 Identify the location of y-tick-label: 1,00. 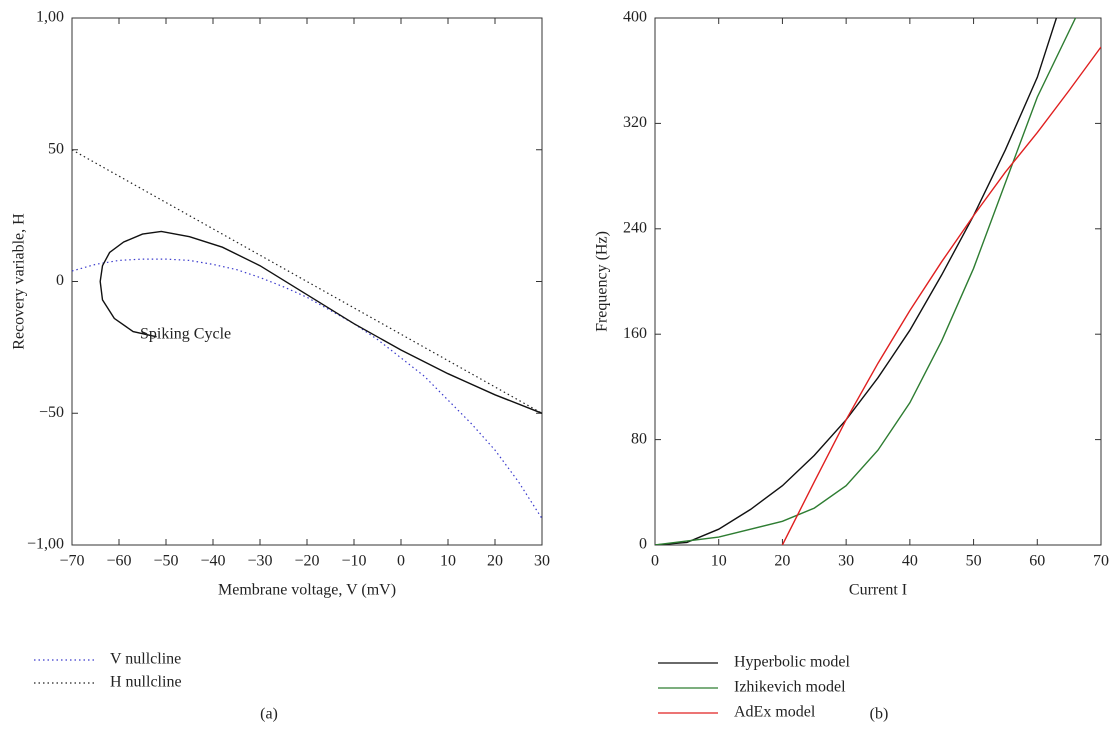
(50, 17).